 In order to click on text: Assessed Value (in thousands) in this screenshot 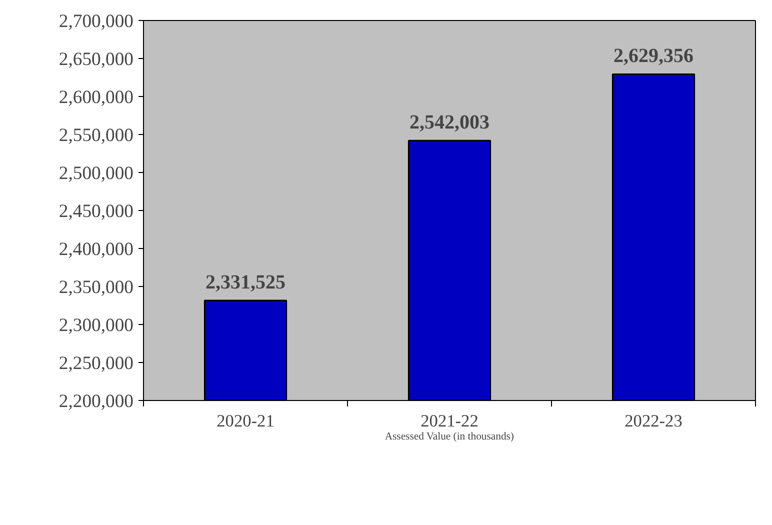, I will do `click(449, 437)`.